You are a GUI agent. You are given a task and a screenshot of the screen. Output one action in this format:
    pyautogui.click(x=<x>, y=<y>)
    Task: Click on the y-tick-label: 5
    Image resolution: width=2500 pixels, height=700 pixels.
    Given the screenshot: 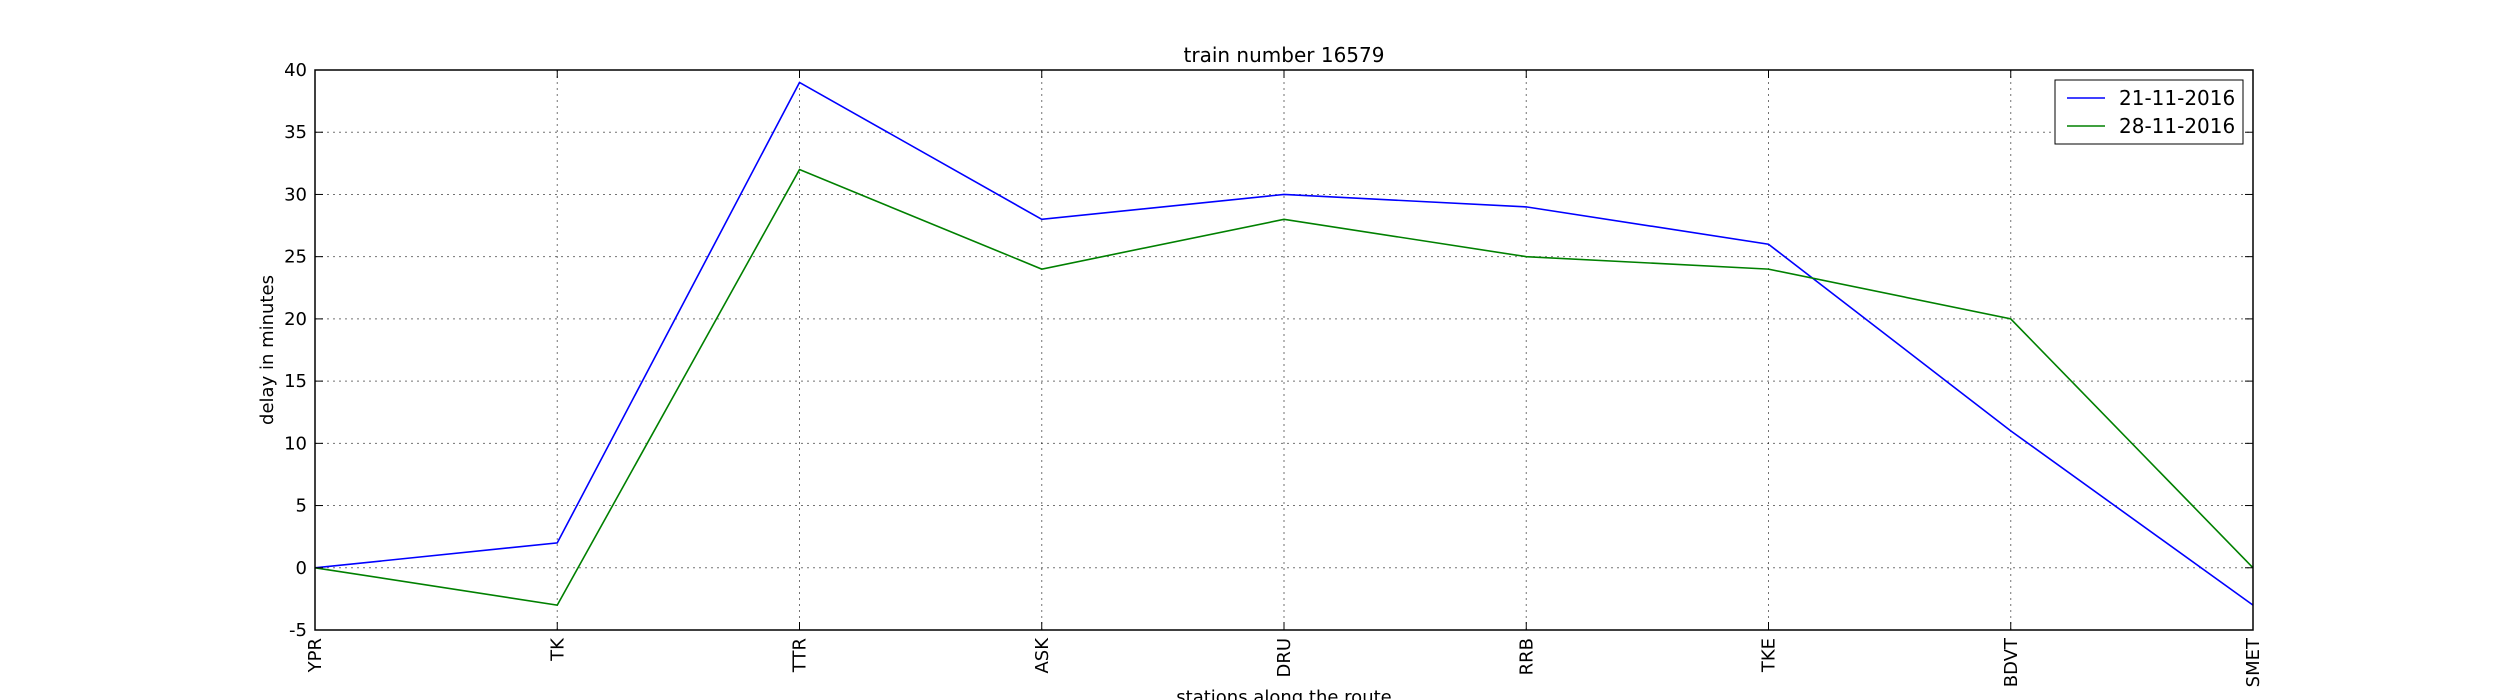 What is the action you would take?
    pyautogui.click(x=301, y=506)
    